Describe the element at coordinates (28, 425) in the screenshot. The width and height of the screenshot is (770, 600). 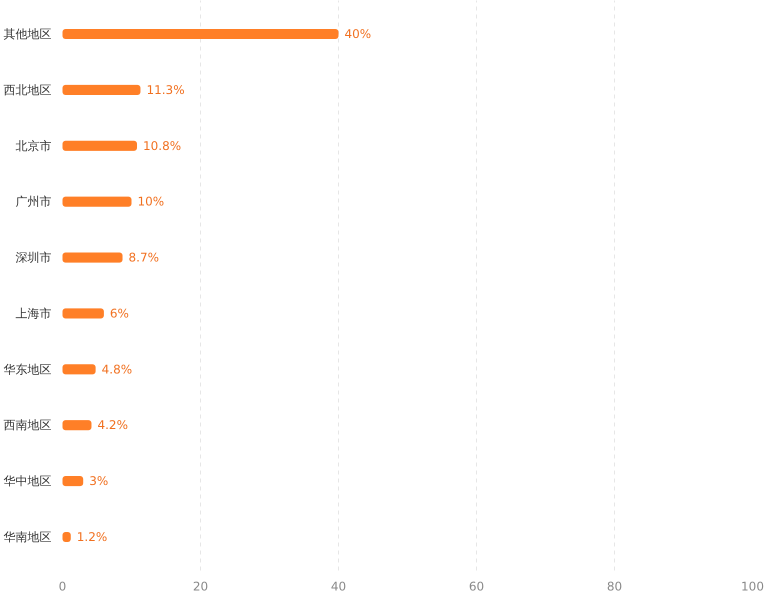
I see `y-tick-label: 西南地区` at that location.